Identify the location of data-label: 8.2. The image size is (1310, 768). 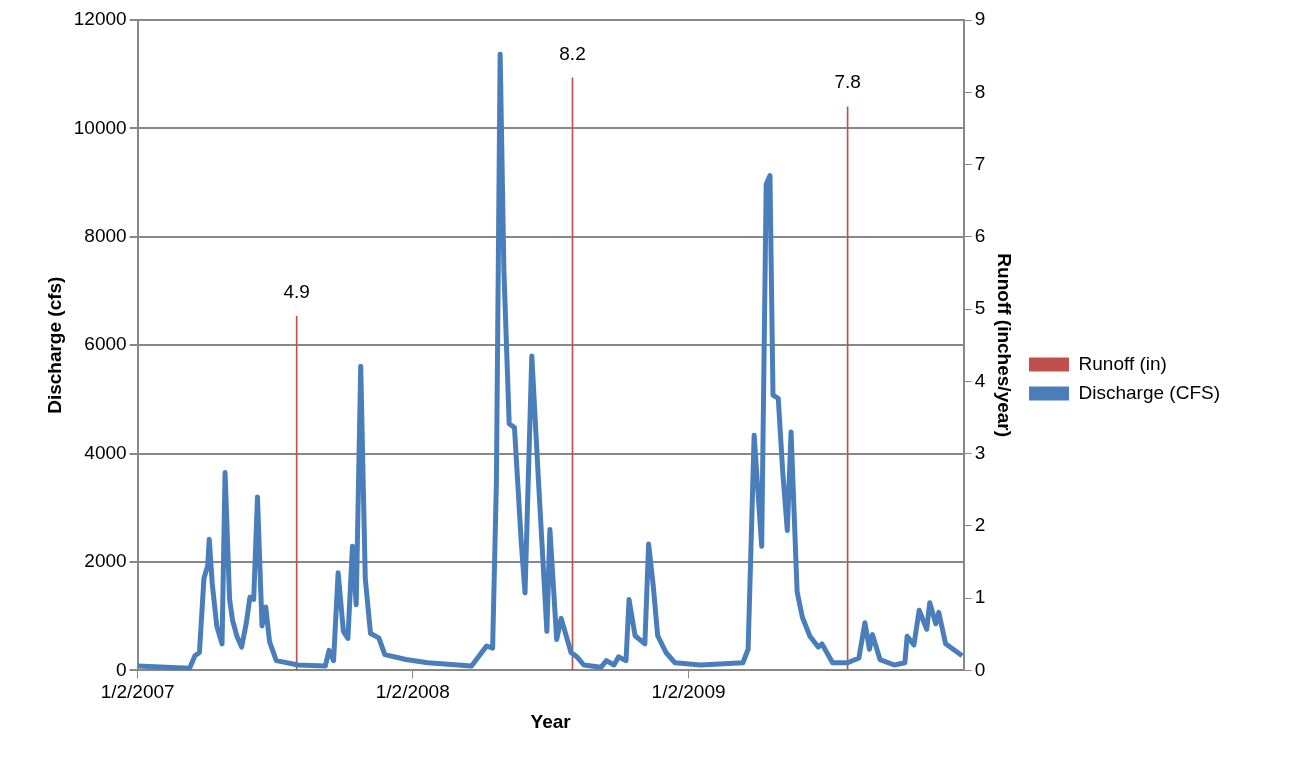
(572, 53).